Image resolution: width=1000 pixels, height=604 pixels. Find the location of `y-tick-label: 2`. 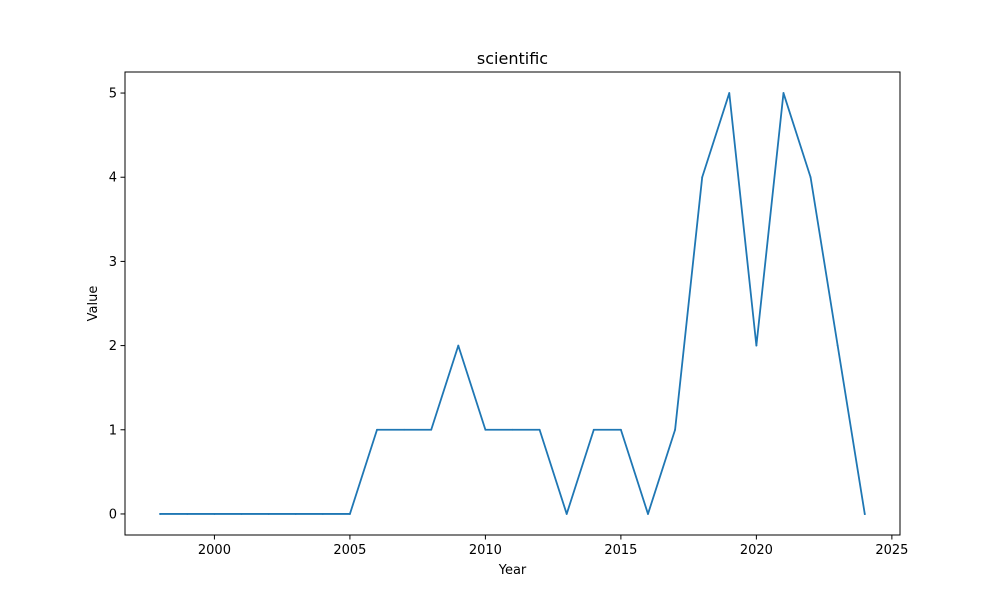

y-tick-label: 2 is located at coordinates (113, 346).